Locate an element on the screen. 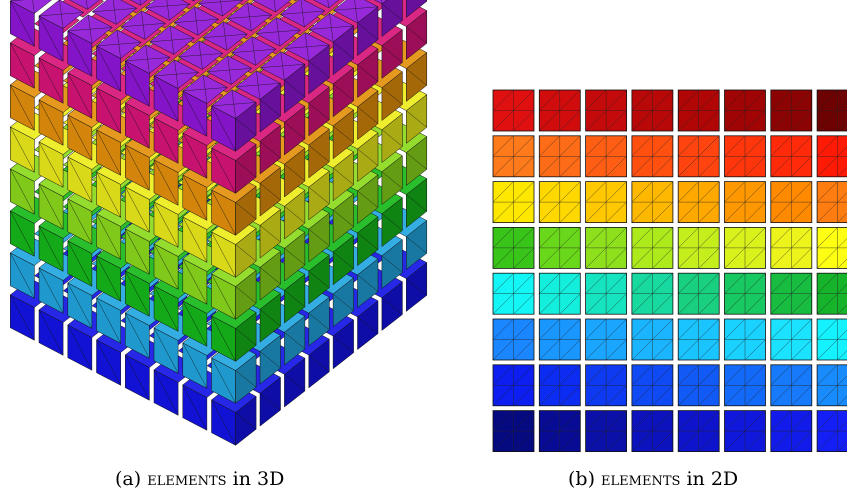 The image size is (847, 495). caption-b-suffix: in 2D is located at coordinates (712, 479).